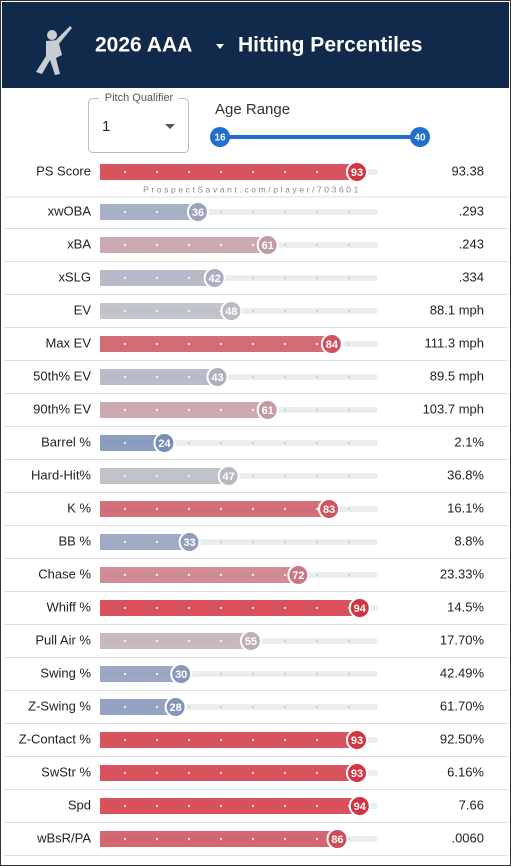 The width and height of the screenshot is (511, 866). What do you see at coordinates (189, 543) in the screenshot?
I see `percentile-label: 33` at bounding box center [189, 543].